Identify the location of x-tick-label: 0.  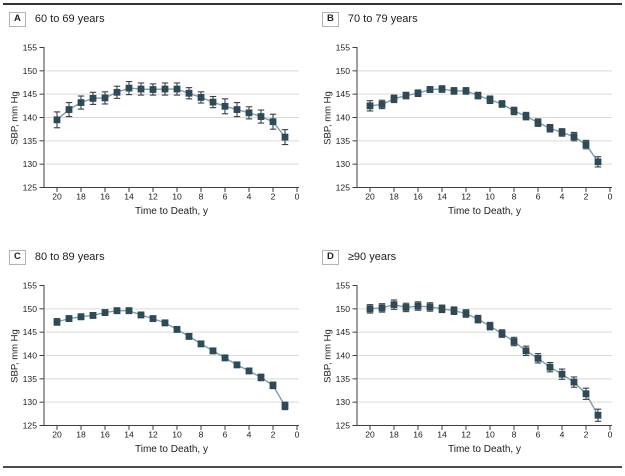
(610, 435).